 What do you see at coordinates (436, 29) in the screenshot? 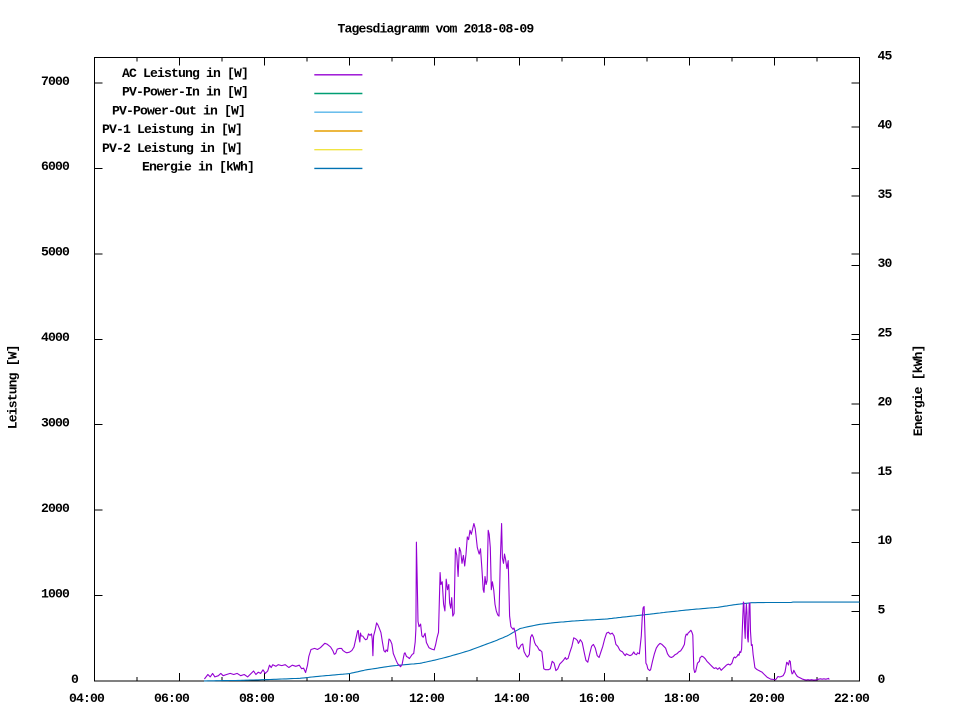
I see `svg-text: Tagesdiagramm vom 2018-08-09` at bounding box center [436, 29].